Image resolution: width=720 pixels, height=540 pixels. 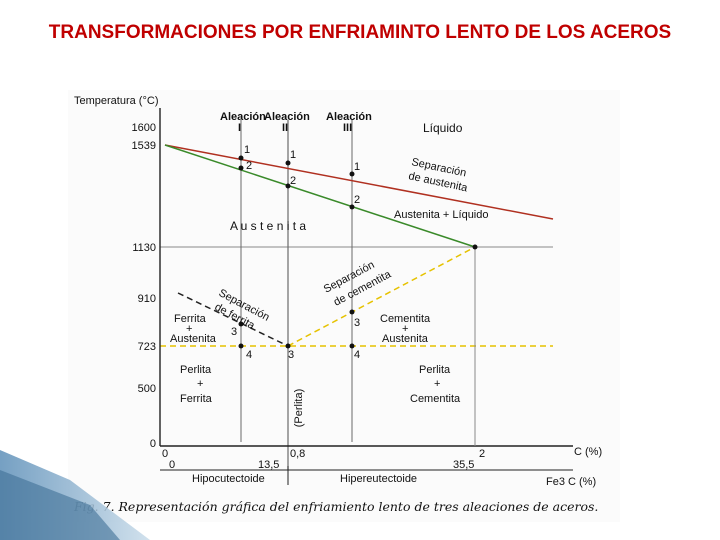 What do you see at coordinates (405, 319) in the screenshot?
I see `region-cementita: Cementita` at bounding box center [405, 319].